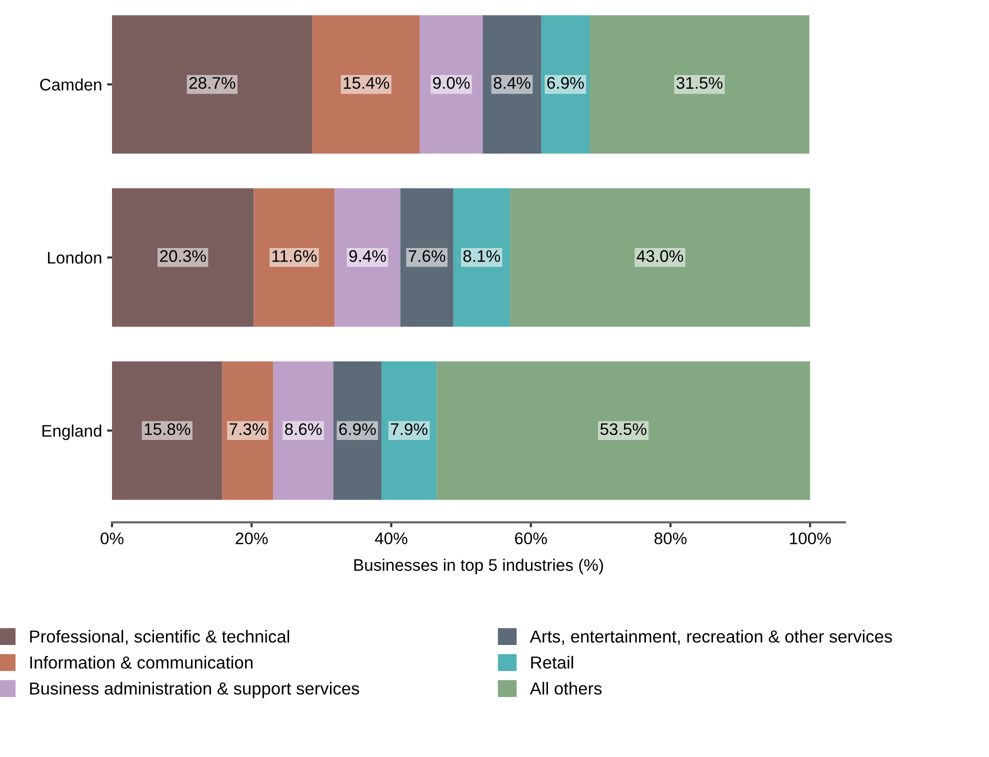 The image size is (989, 757). What do you see at coordinates (112, 538) in the screenshot?
I see `x-tick-label: 0%` at bounding box center [112, 538].